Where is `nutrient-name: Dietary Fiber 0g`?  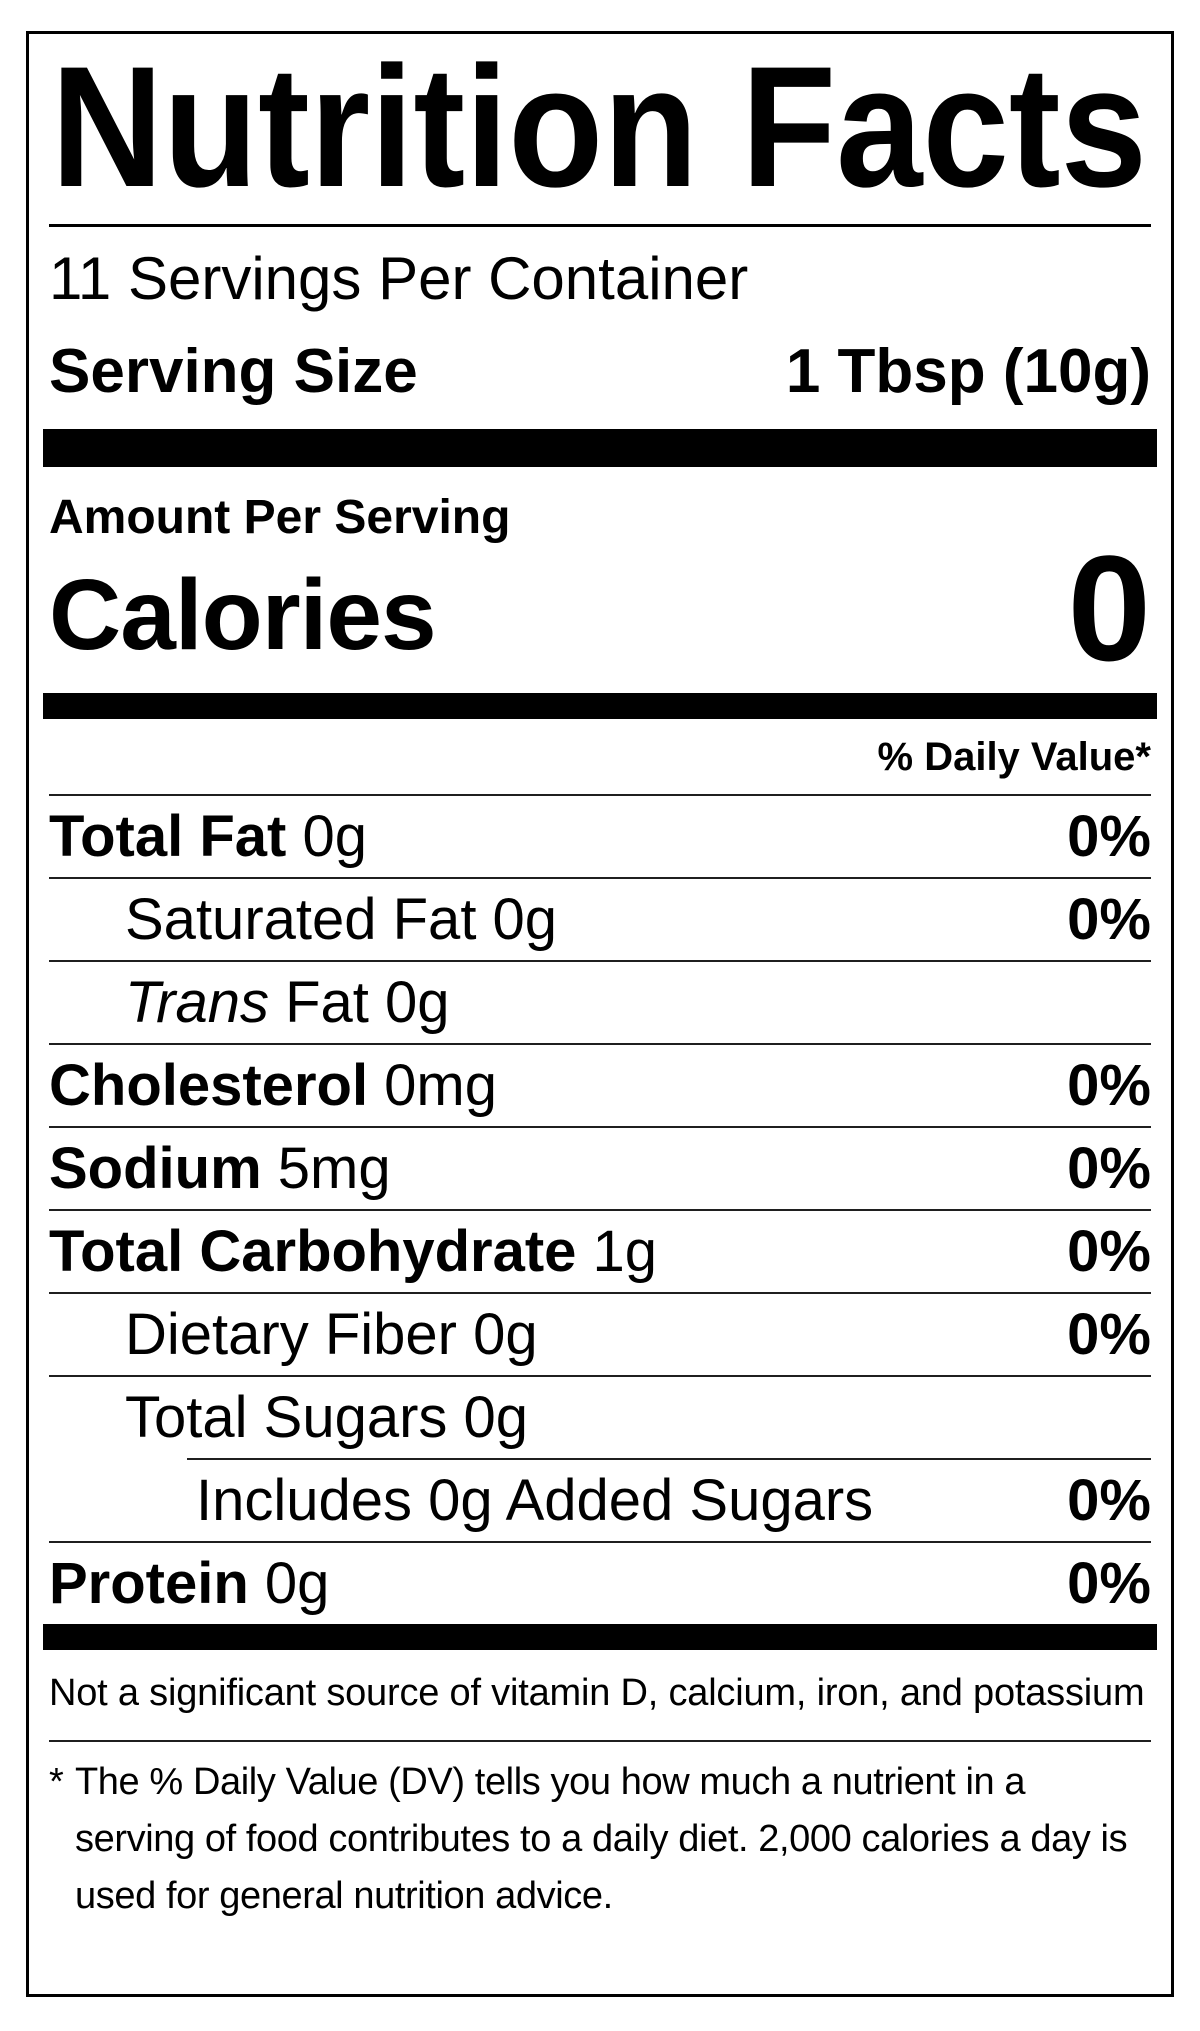
nutrient-name: Dietary Fiber 0g is located at coordinates (331, 1334).